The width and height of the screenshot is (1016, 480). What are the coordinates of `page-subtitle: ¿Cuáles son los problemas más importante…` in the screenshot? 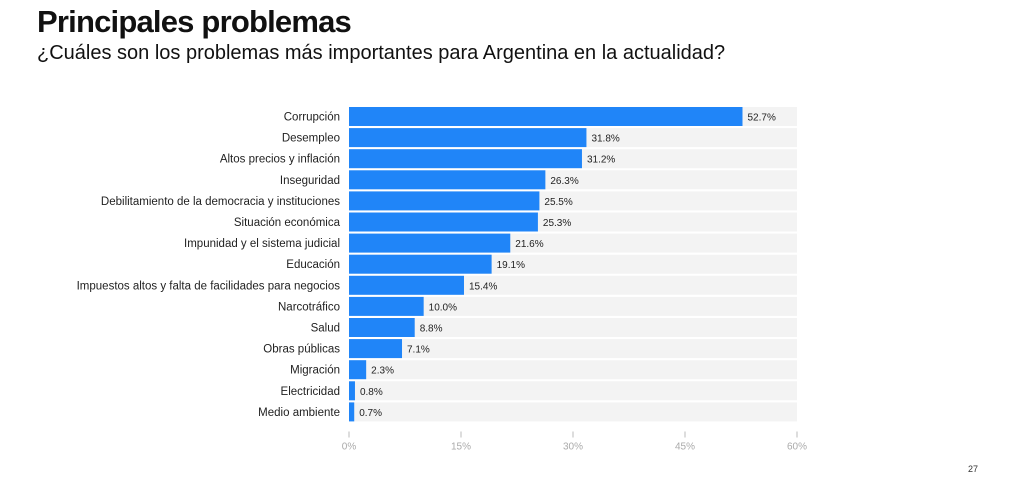 It's located at (381, 53).